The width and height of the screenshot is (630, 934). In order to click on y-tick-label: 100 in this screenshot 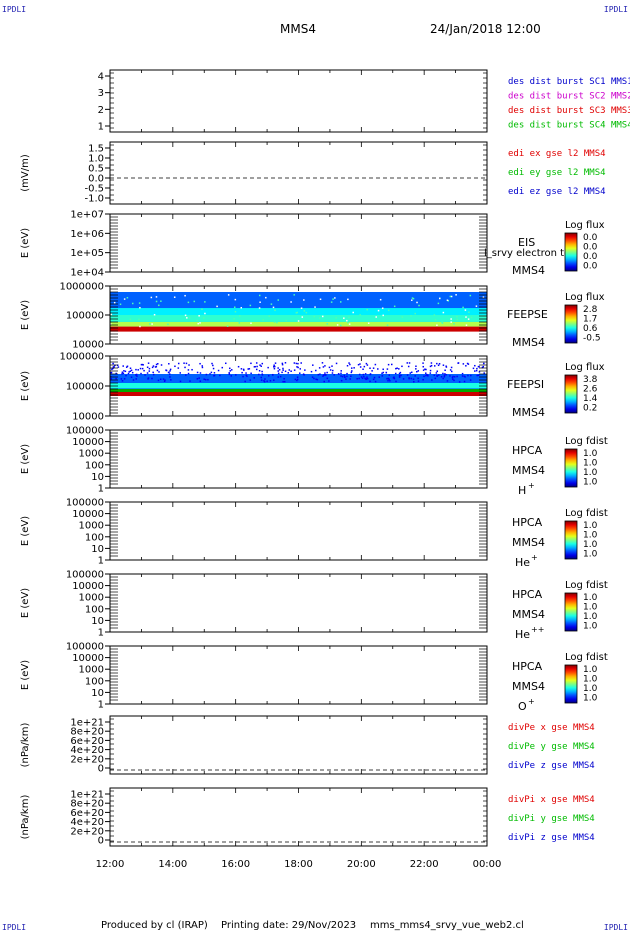, I will do `click(94, 609)`.